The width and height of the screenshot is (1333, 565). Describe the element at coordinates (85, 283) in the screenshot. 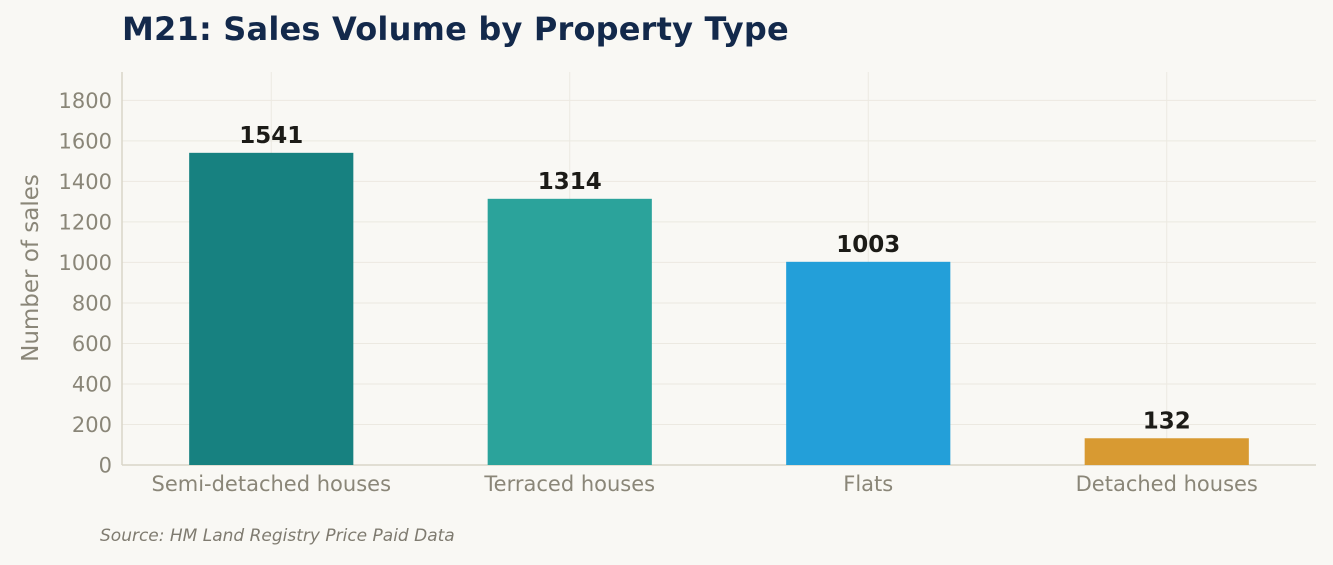

I see `y-tick-labels: 0 200 400 600 800 1000 1200 1400 1600 1800` at that location.